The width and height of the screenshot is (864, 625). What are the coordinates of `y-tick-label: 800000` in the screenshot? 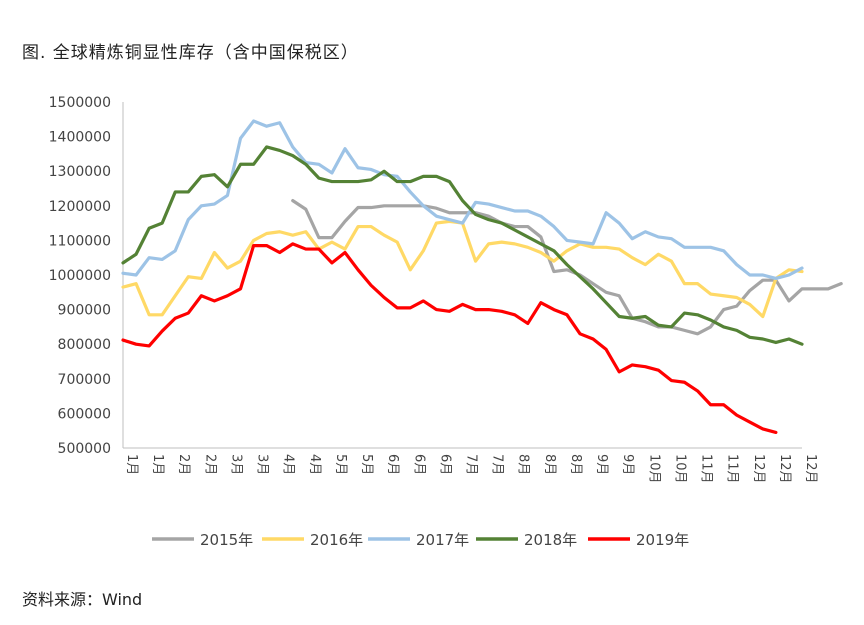 It's located at (84, 345).